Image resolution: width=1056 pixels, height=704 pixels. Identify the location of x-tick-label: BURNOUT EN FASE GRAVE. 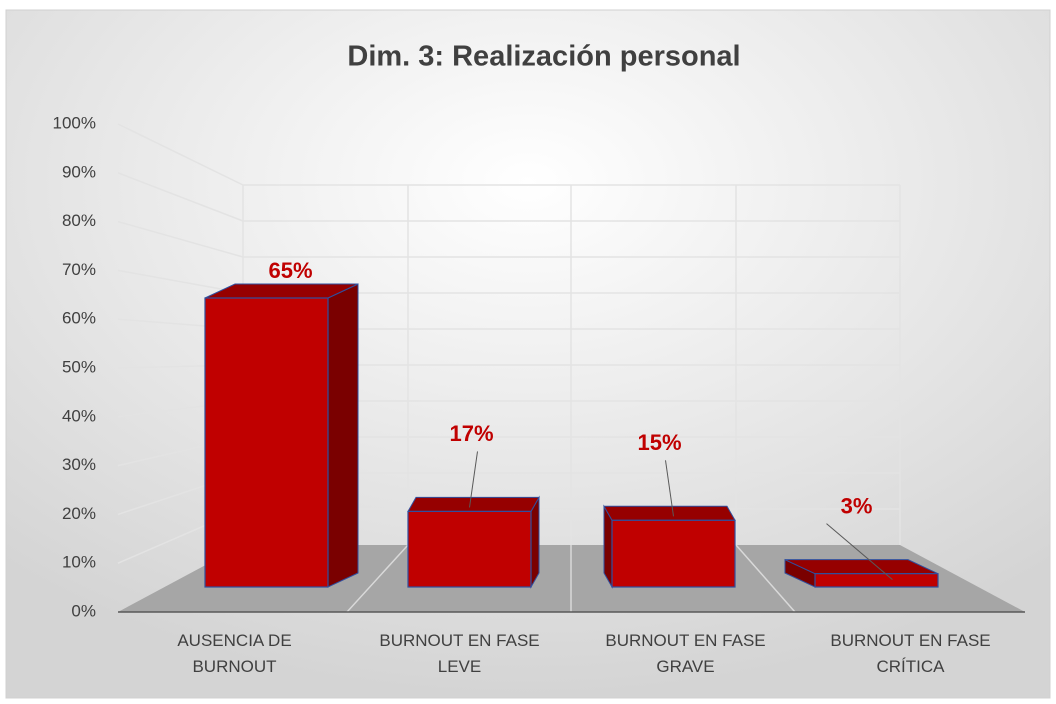
(685, 653).